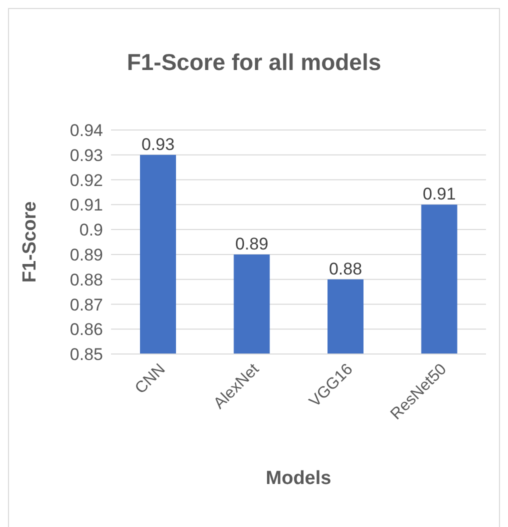  I want to click on y-tick-label: 0.92, so click(86, 180).